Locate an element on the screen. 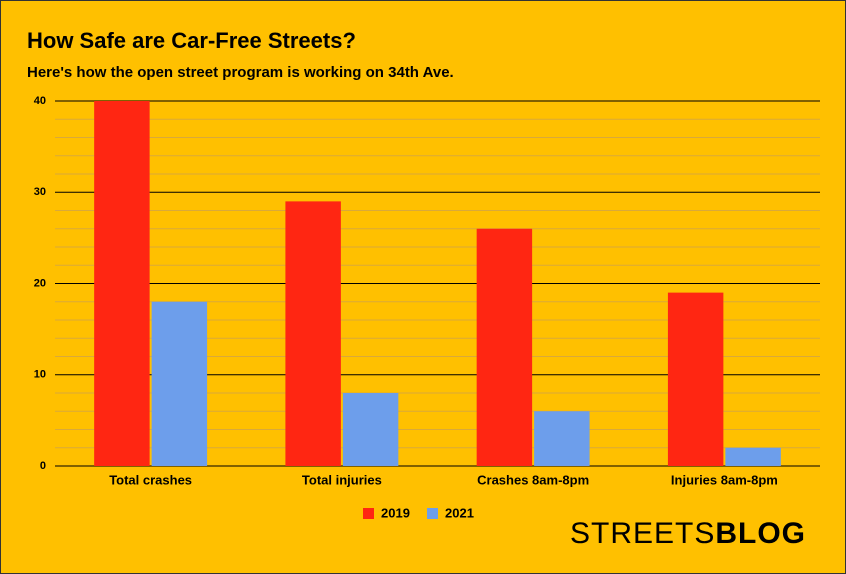 Image resolution: width=846 pixels, height=574 pixels. legend-label: 2021 is located at coordinates (459, 512).